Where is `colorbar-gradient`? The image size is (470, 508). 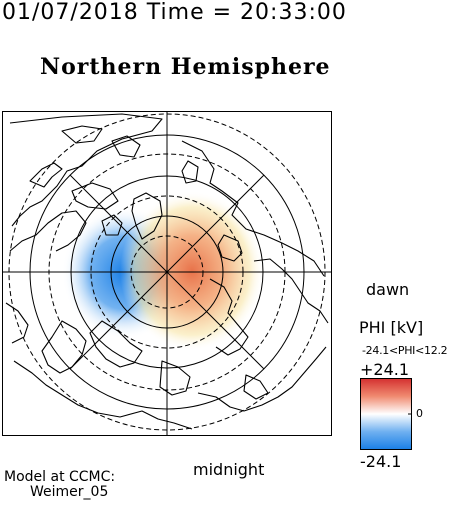 colorbar-gradient is located at coordinates (386, 414).